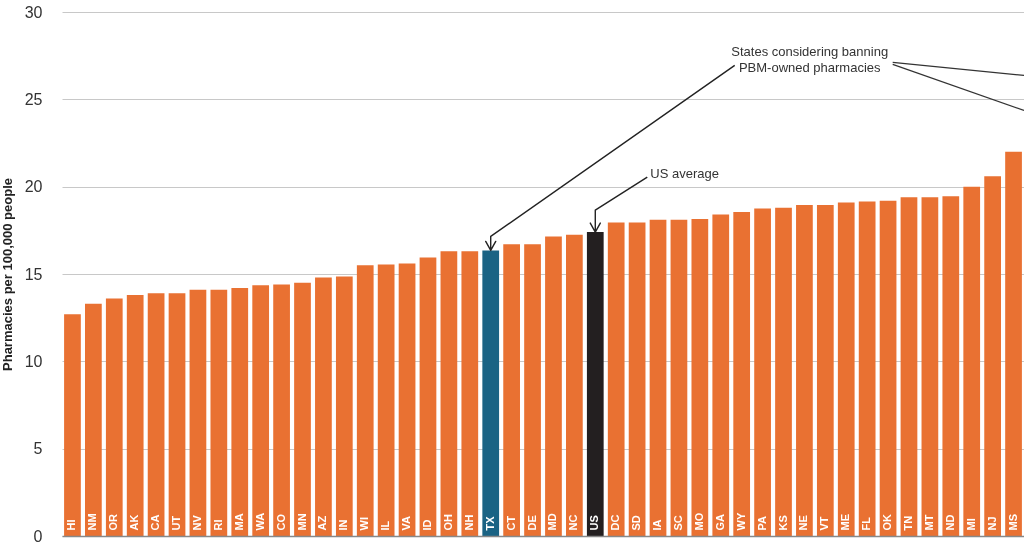  I want to click on x-tick-label: MN, so click(301, 522).